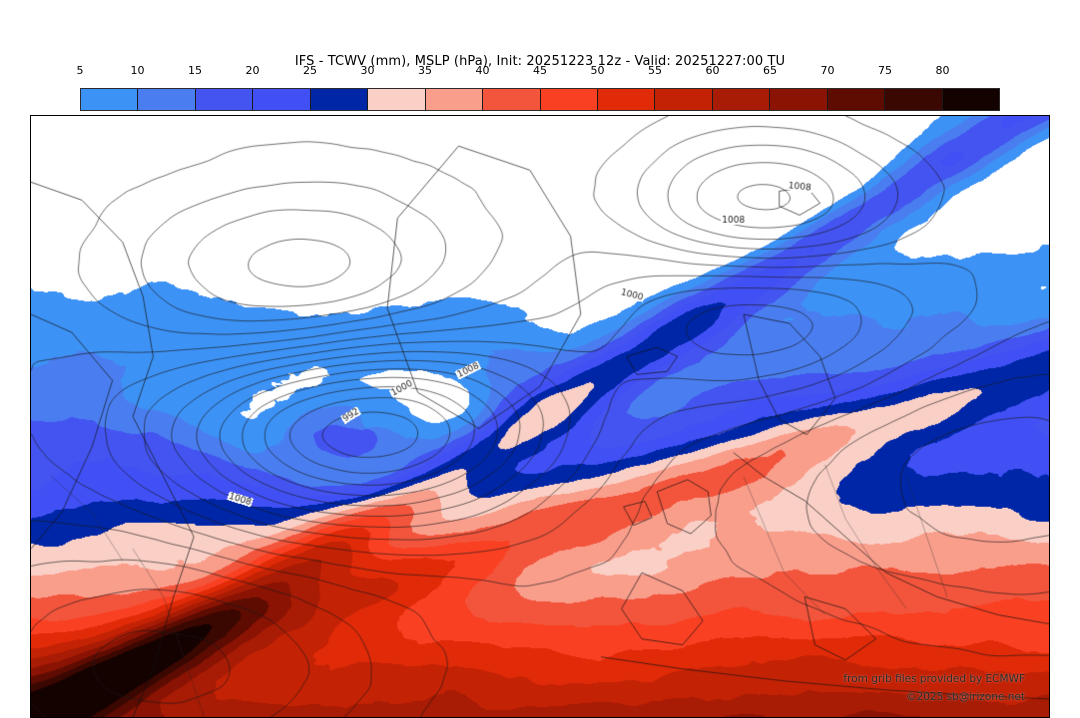 This screenshot has width=1080, height=718. I want to click on copyright-credit: ©2025 sb@irizone.net, so click(965, 697).